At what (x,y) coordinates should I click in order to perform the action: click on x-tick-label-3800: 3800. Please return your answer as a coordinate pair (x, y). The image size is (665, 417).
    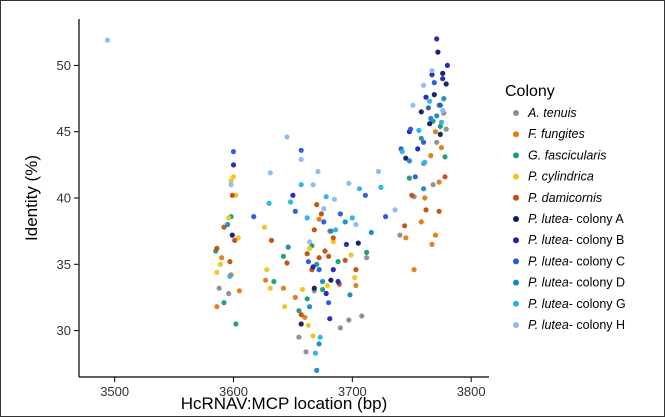
    Looking at the image, I should click on (471, 391).